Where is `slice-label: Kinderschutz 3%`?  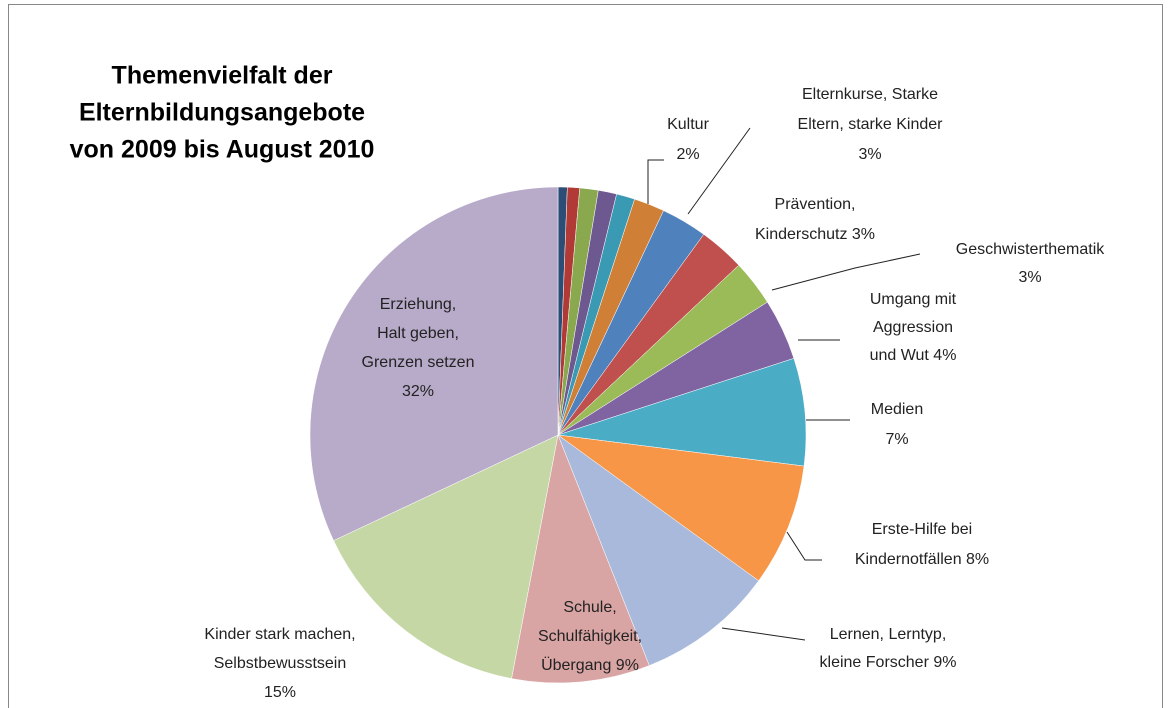 slice-label: Kinderschutz 3% is located at coordinates (815, 234).